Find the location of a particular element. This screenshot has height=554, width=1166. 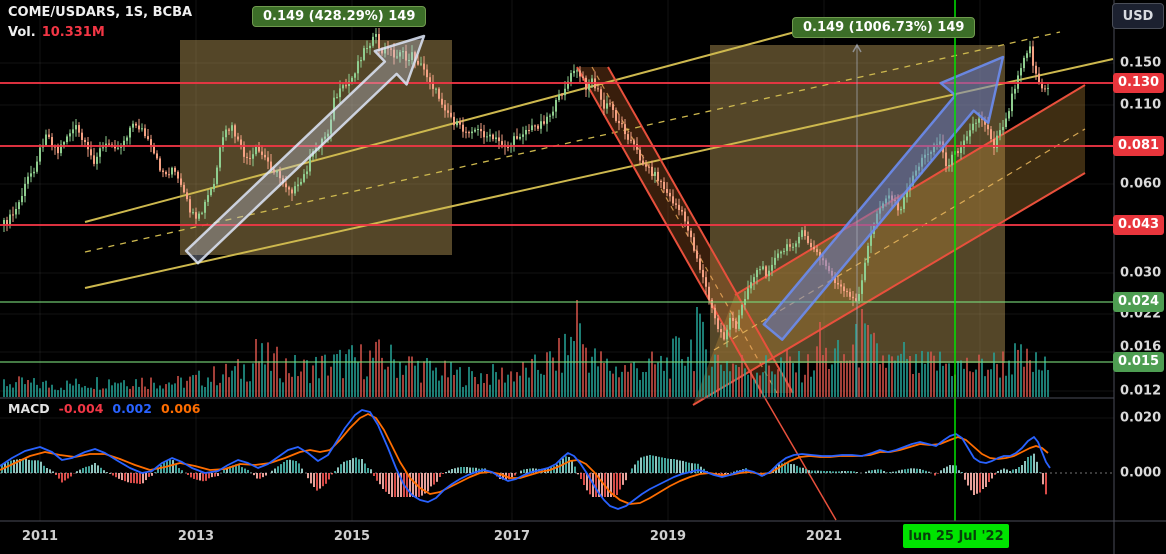

currency-toggle-button: USD is located at coordinates (1138, 16).